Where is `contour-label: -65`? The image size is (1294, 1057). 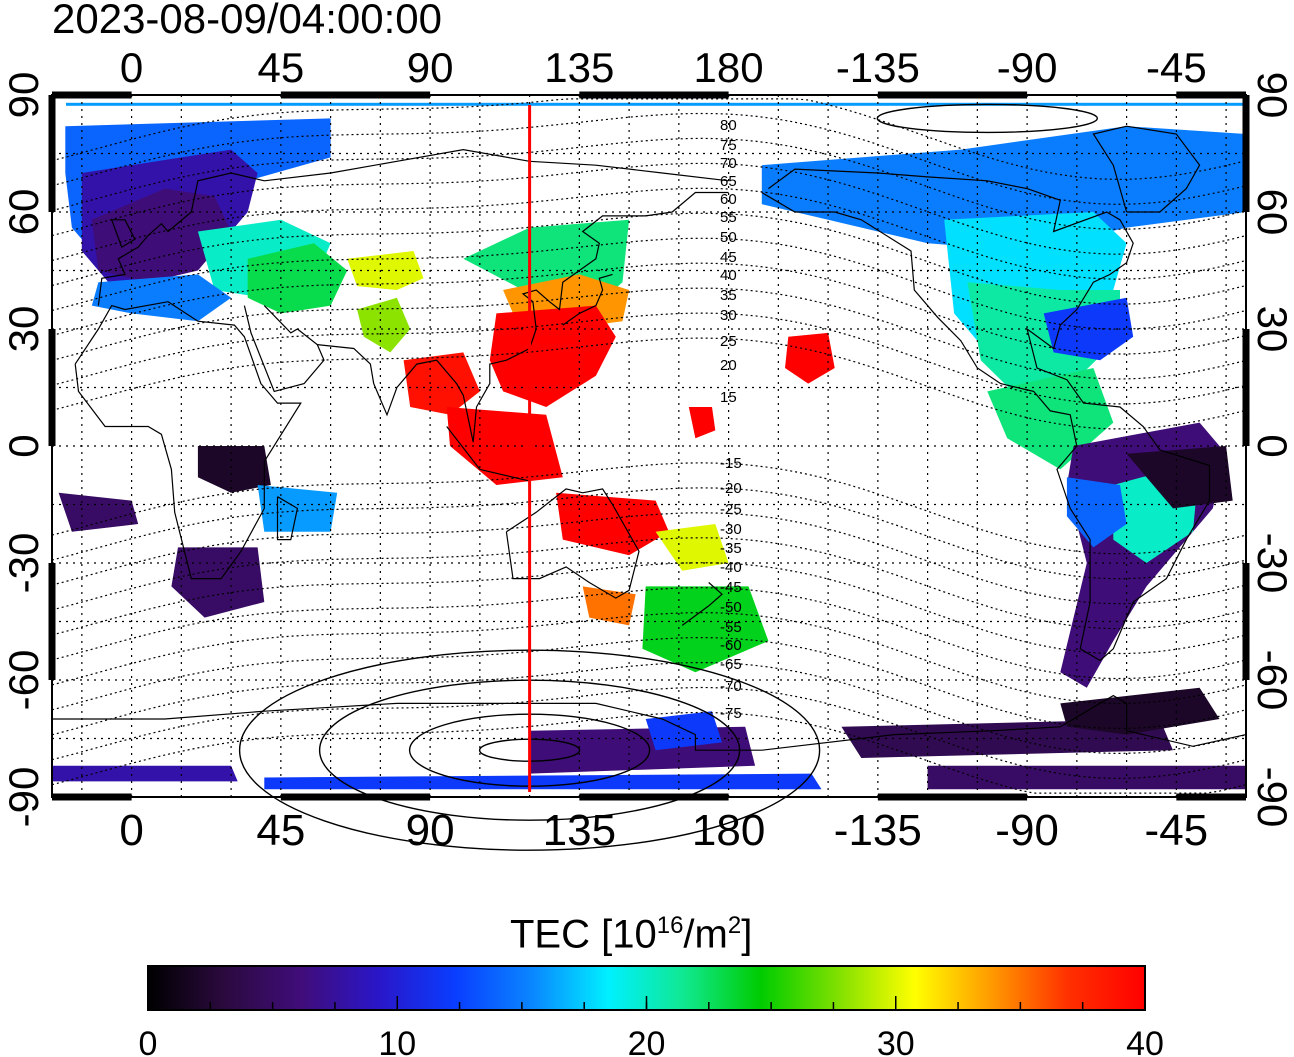 contour-label: -65 is located at coordinates (731, 664).